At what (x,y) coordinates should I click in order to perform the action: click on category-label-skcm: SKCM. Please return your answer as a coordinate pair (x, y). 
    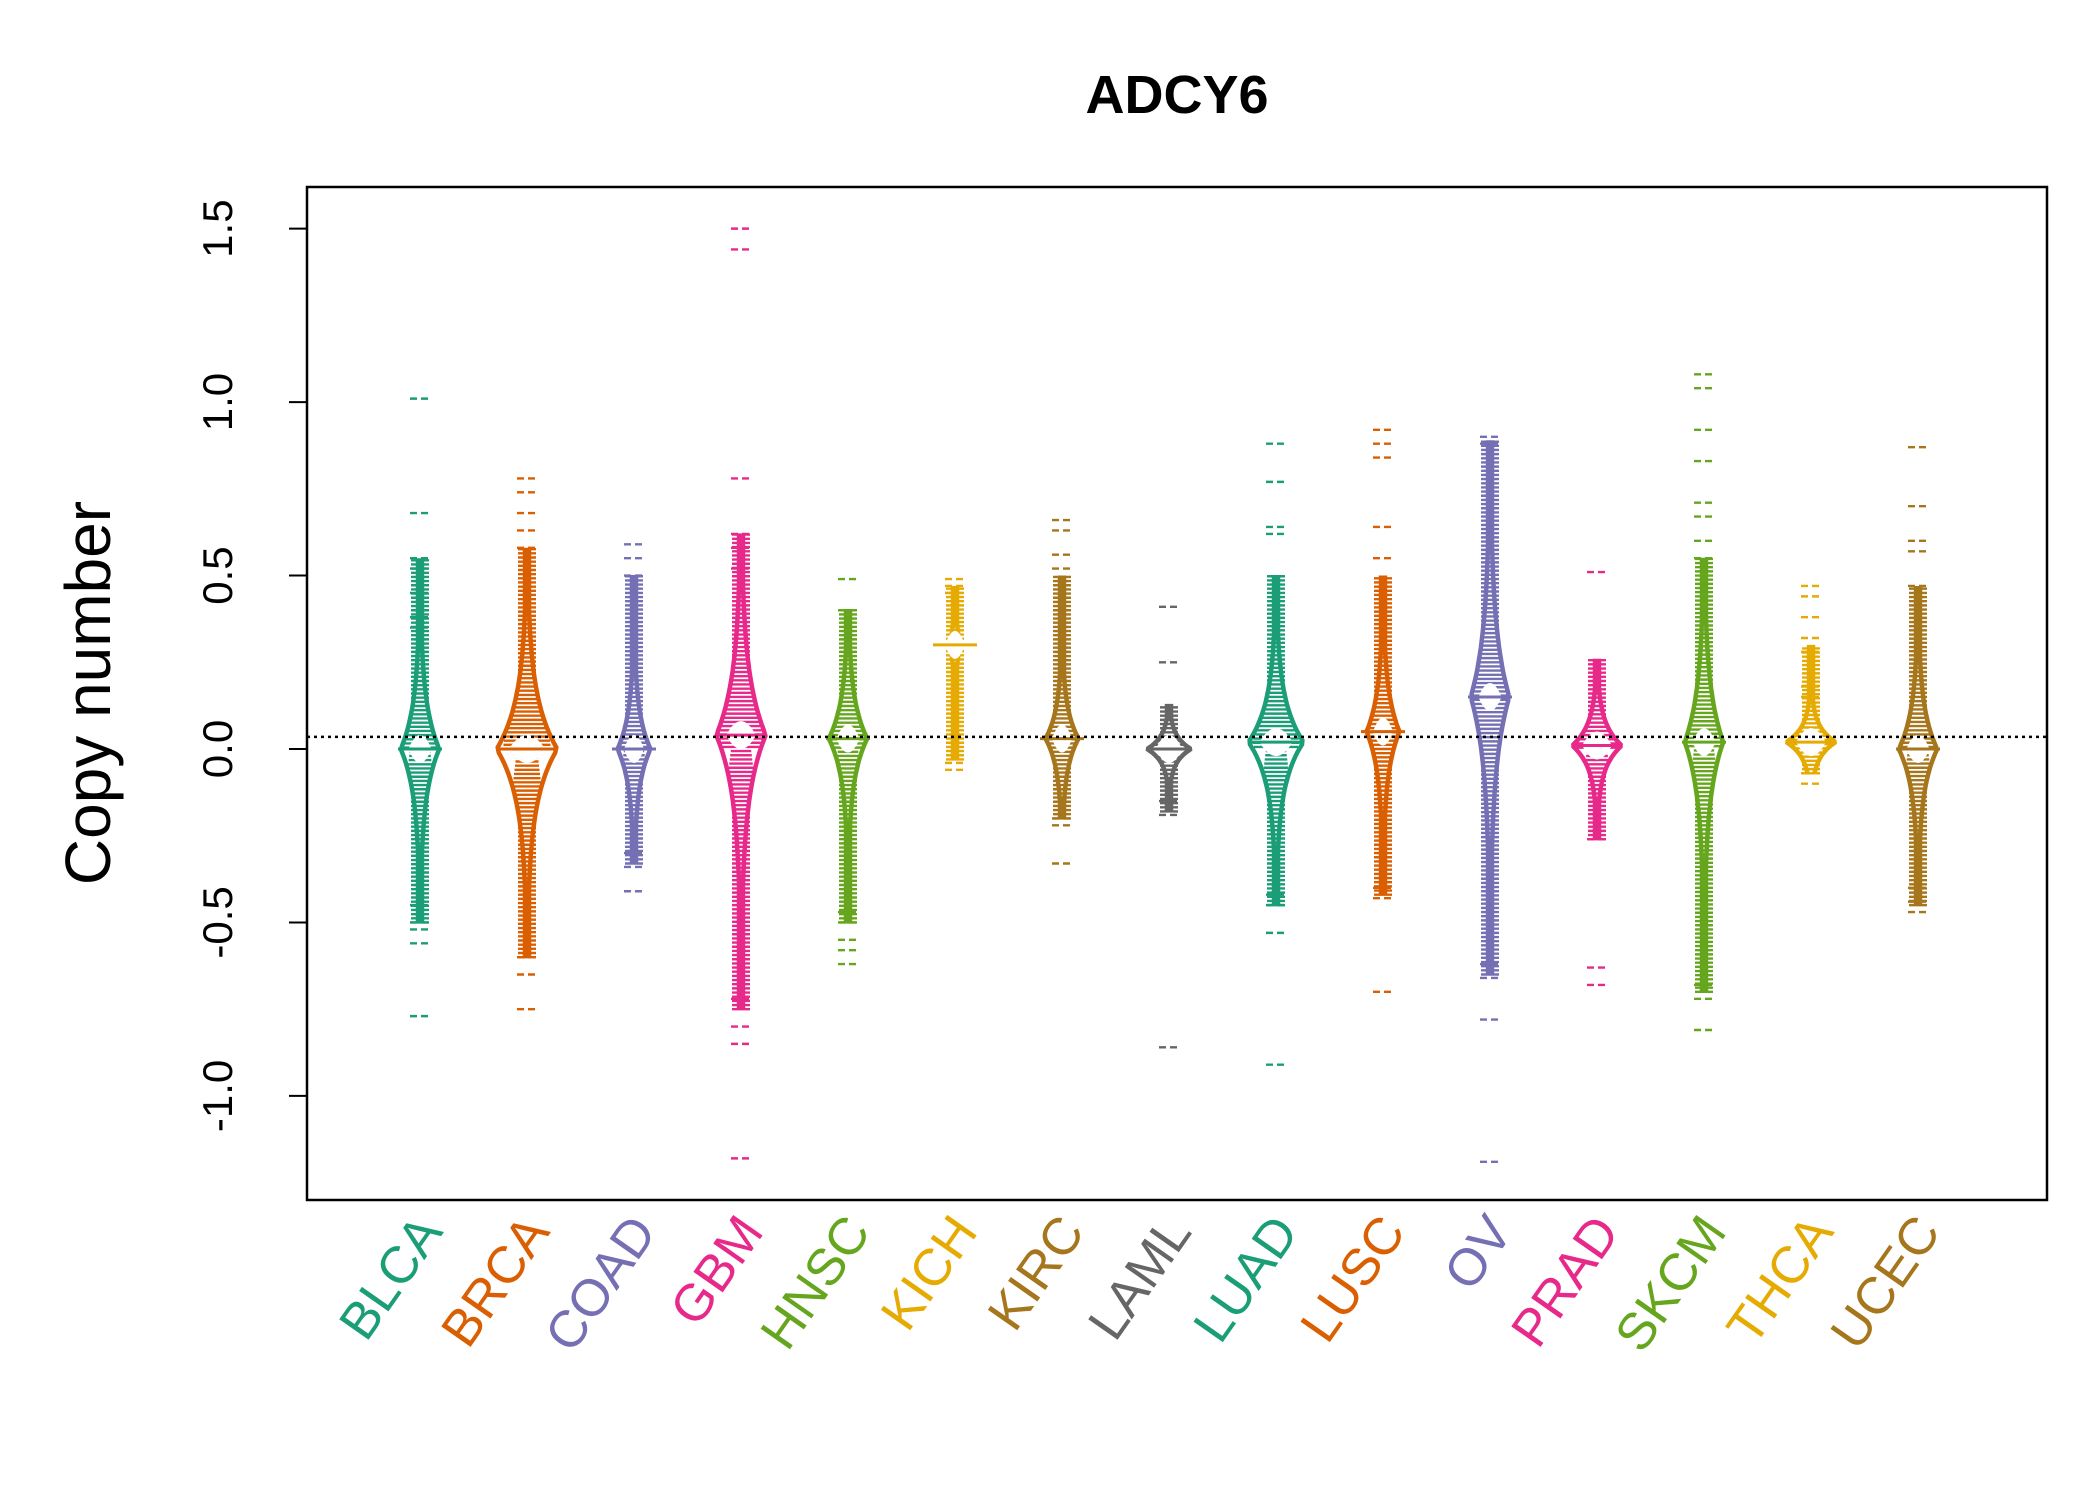
    Looking at the image, I should click on (1671, 1284).